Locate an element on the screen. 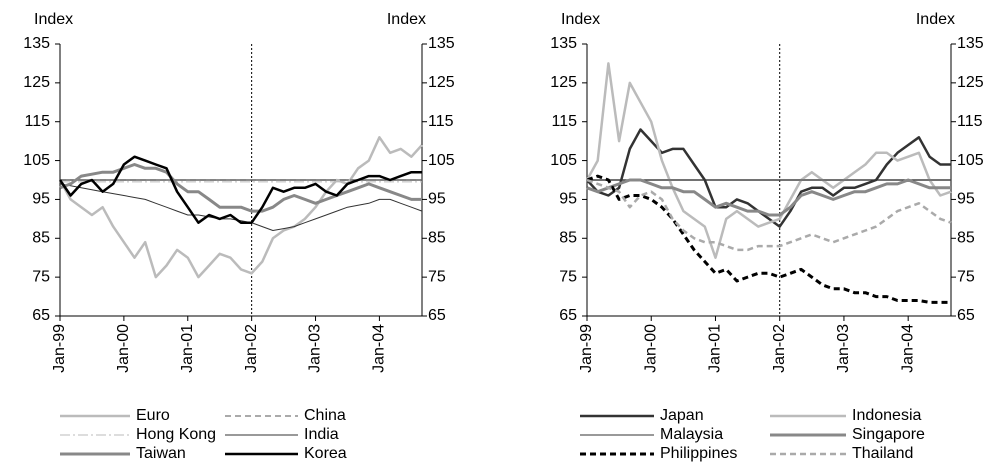 The height and width of the screenshot is (473, 1004). legend-label: Korea is located at coordinates (325, 453).